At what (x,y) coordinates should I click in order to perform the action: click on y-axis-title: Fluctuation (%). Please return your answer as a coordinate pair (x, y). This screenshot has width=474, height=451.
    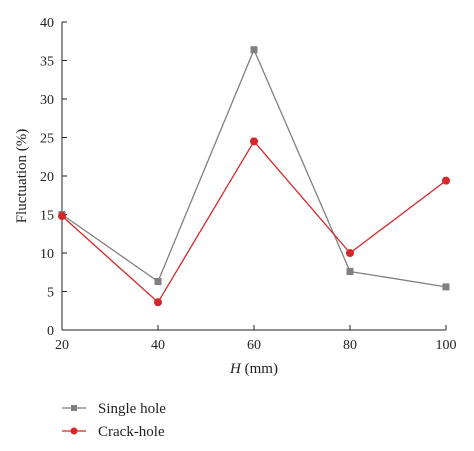
    Looking at the image, I should click on (22, 176).